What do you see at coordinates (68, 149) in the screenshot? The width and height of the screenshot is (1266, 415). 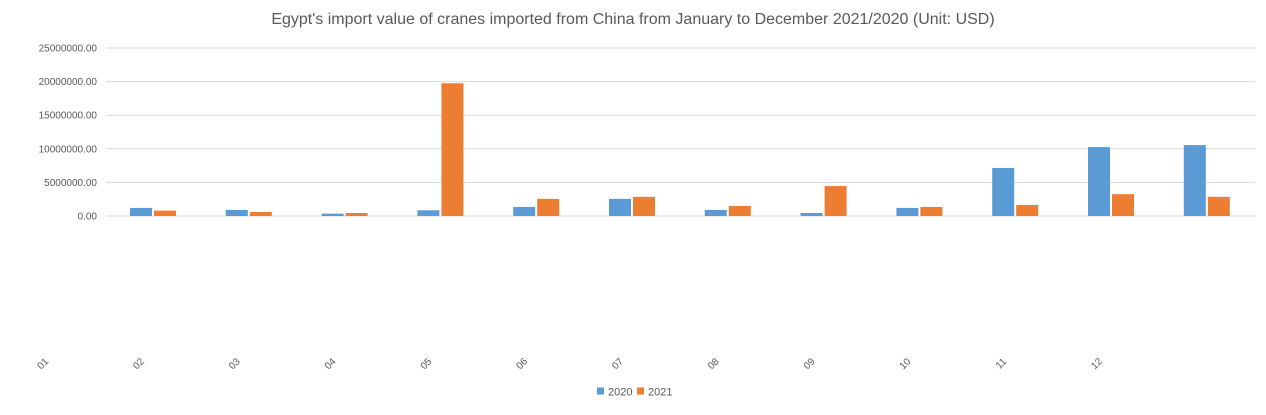 I see `y-tick-label: 10000000.00` at bounding box center [68, 149].